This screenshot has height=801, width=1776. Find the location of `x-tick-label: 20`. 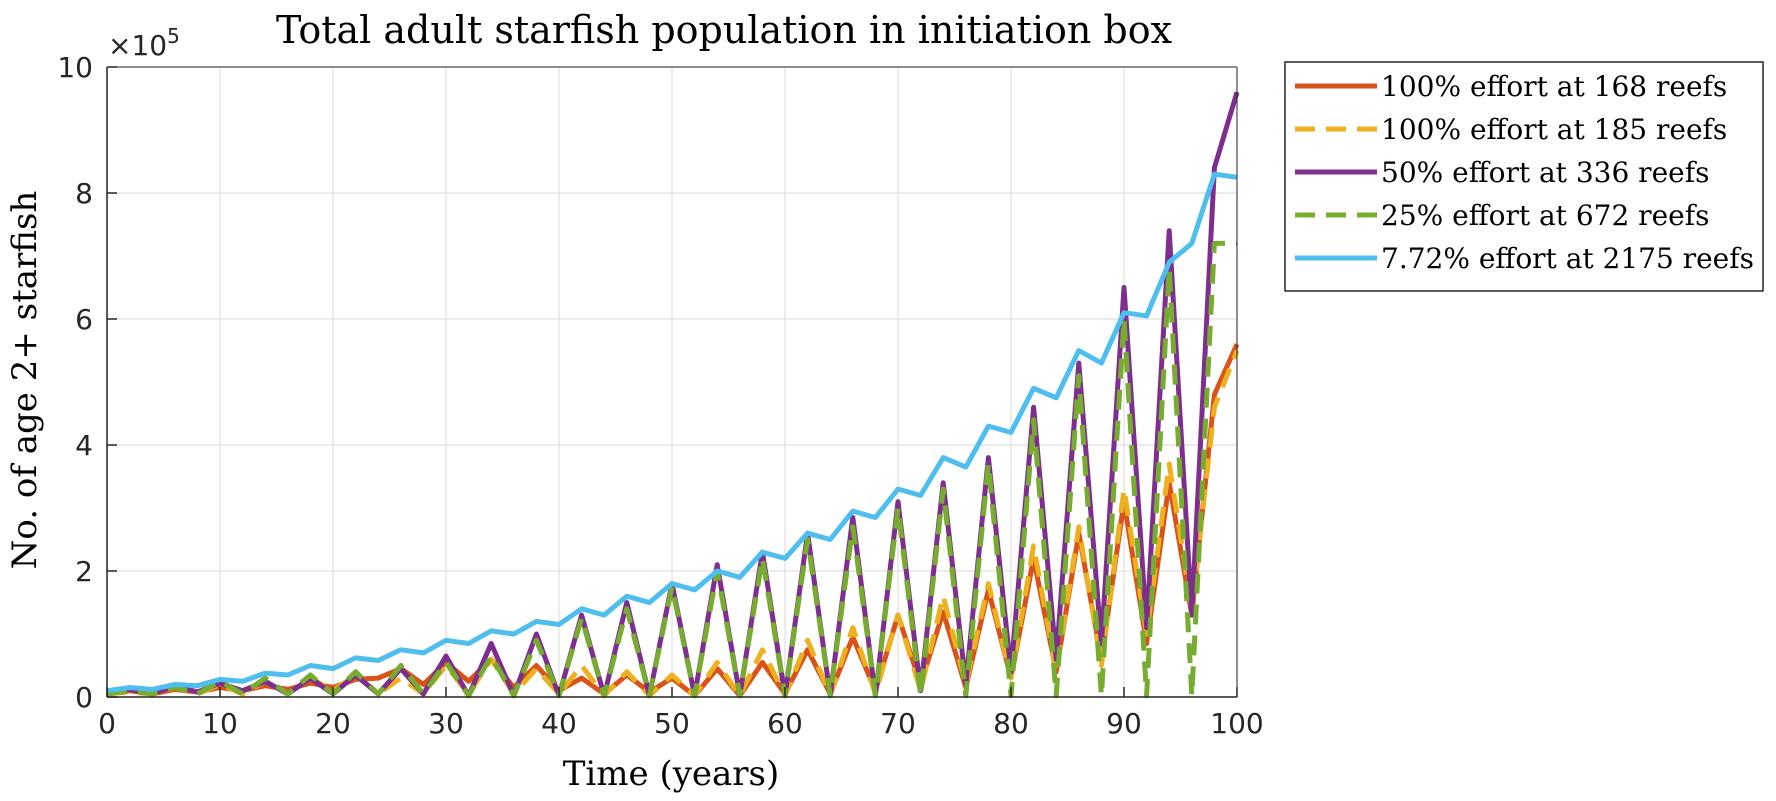

x-tick-label: 20 is located at coordinates (333, 723).